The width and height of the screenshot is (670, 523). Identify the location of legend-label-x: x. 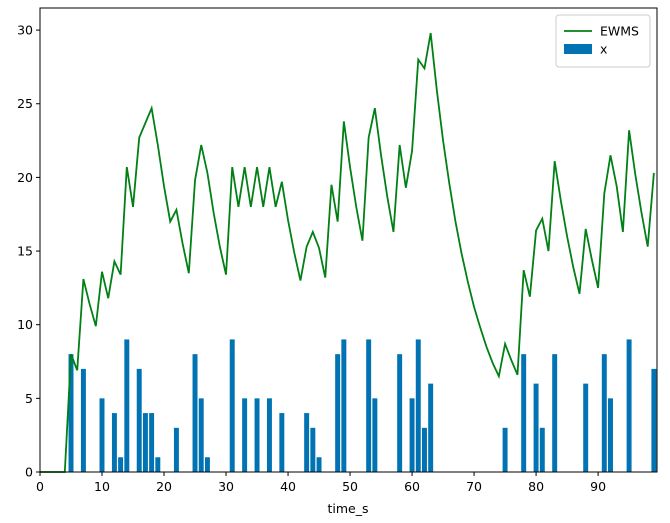
(603, 49).